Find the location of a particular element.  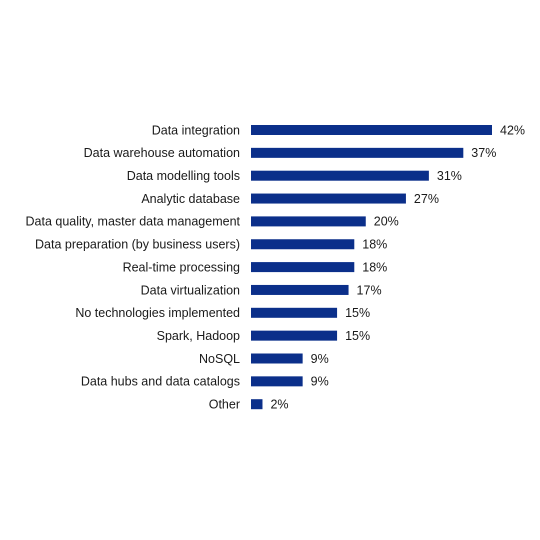

bar-data-quality-master-data-management is located at coordinates (308, 221).